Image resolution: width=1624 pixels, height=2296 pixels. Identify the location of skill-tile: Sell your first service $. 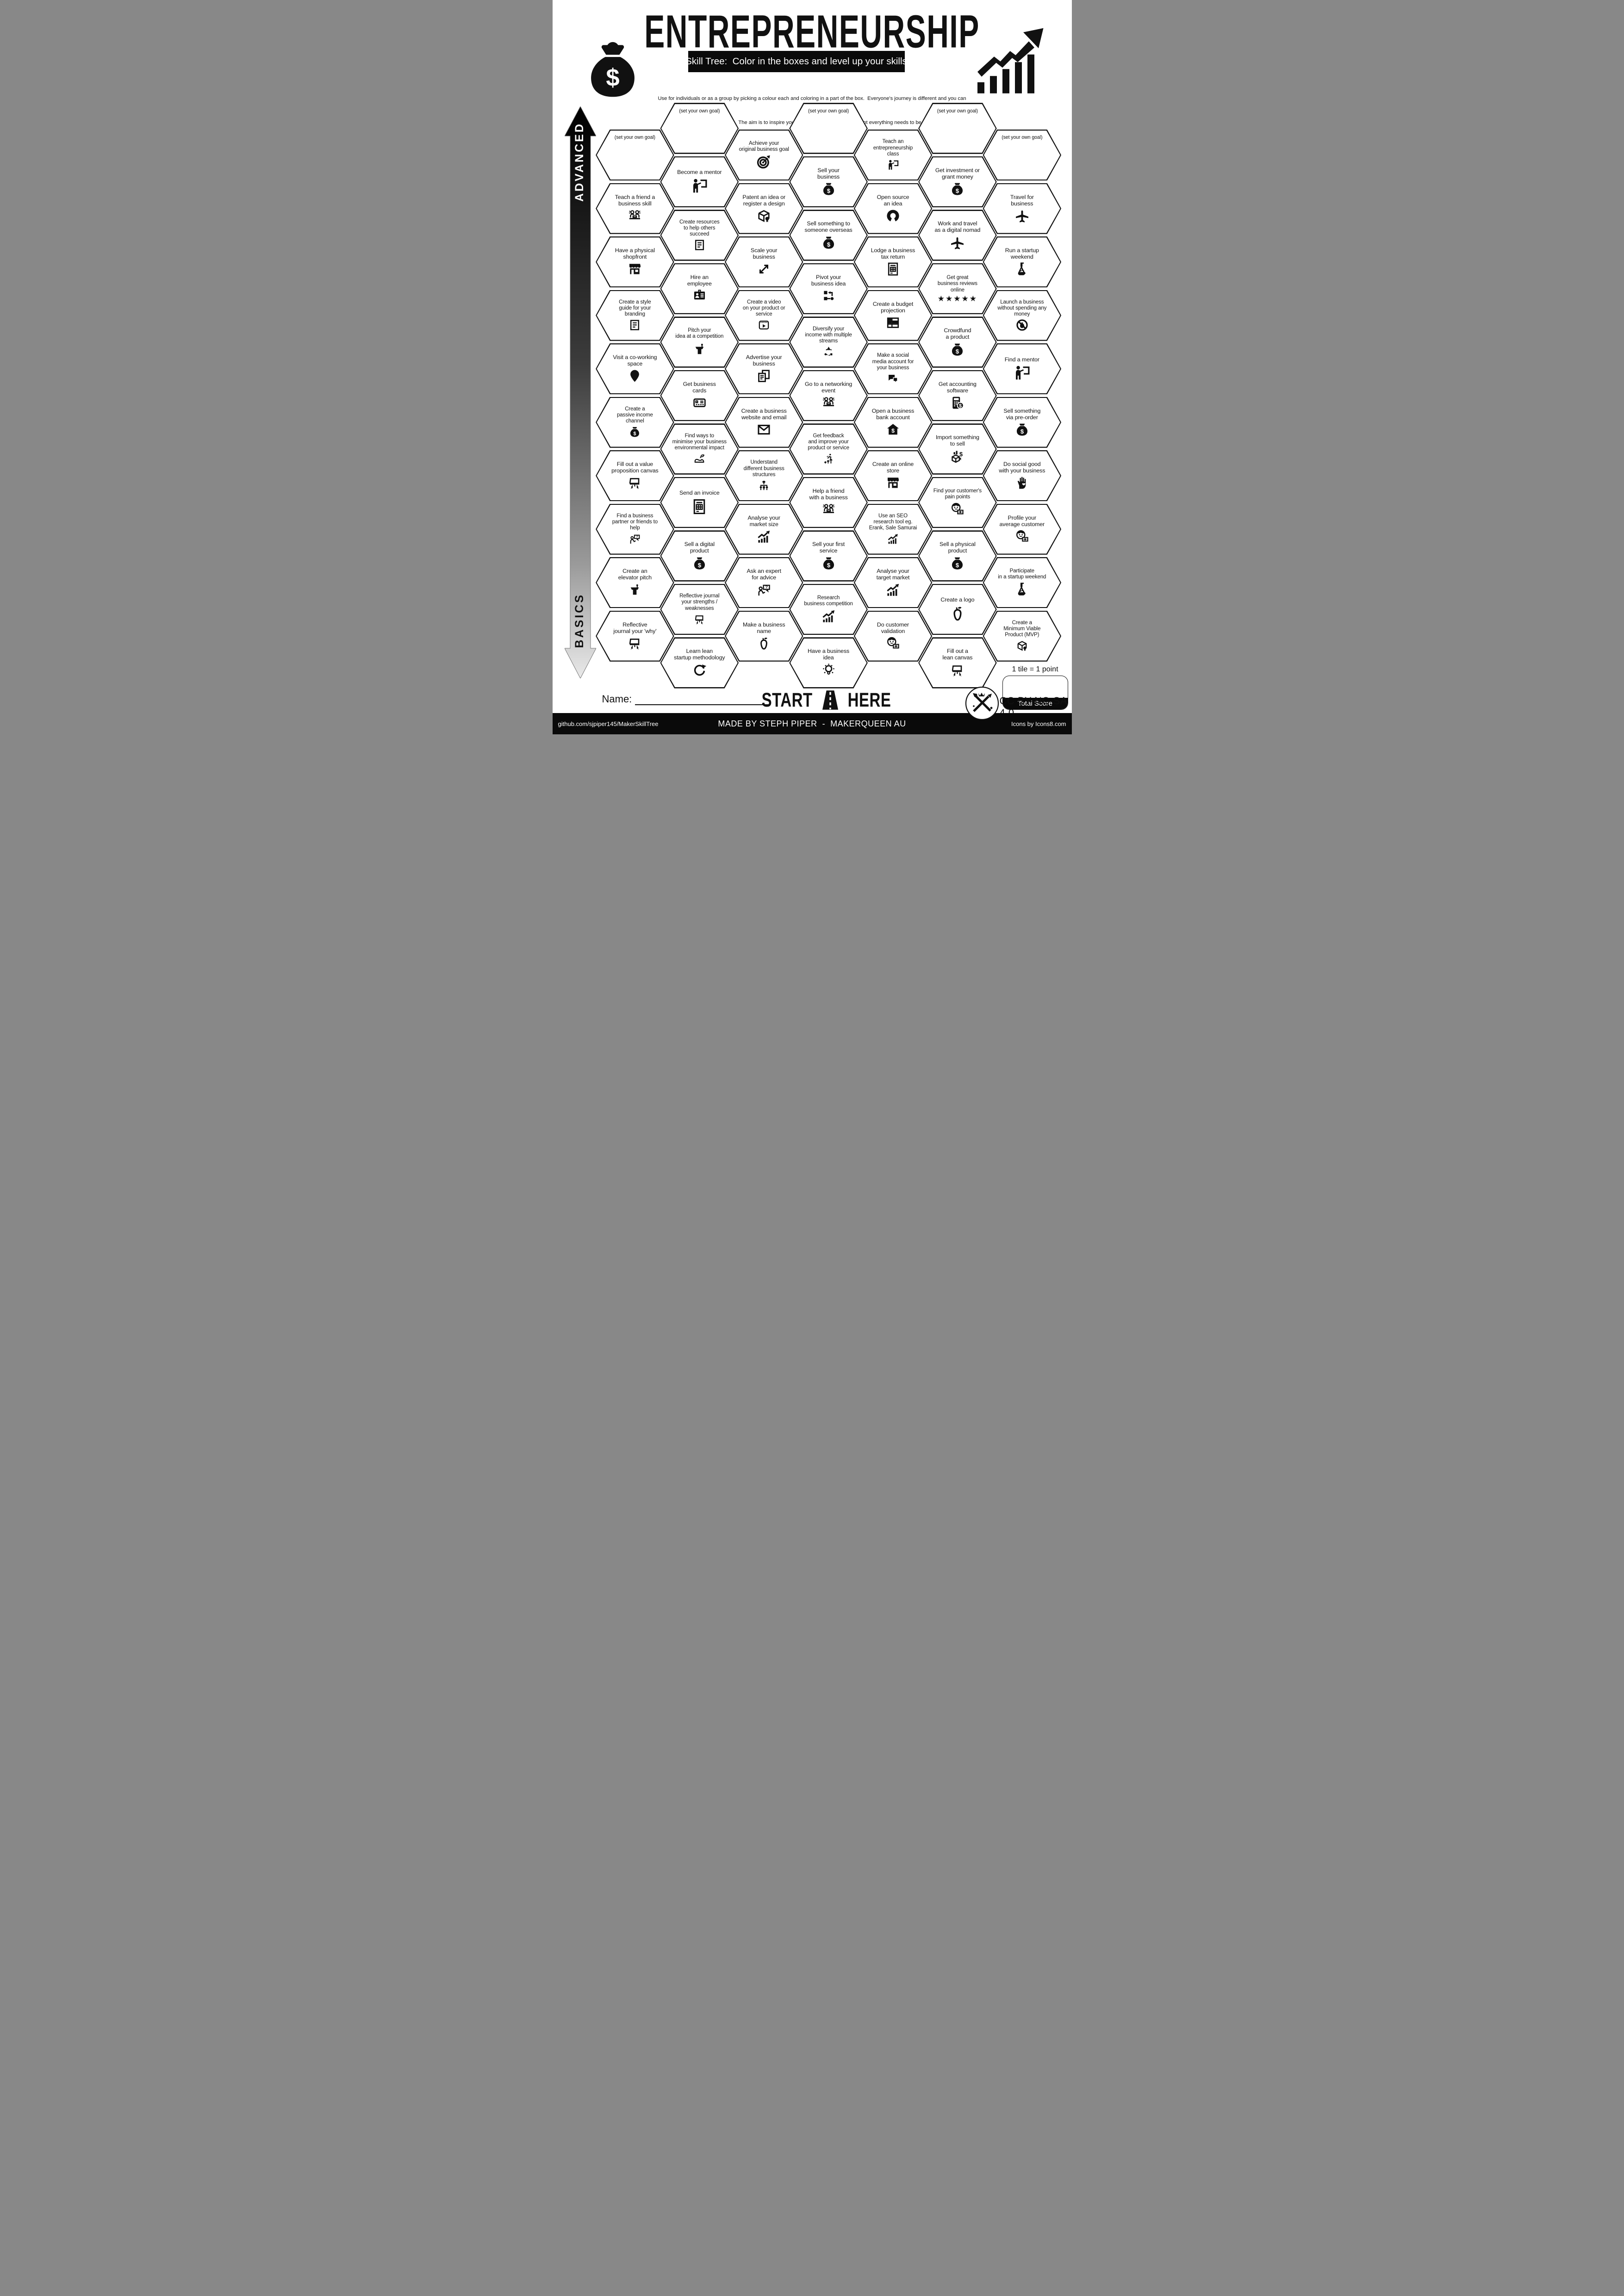
(828, 556).